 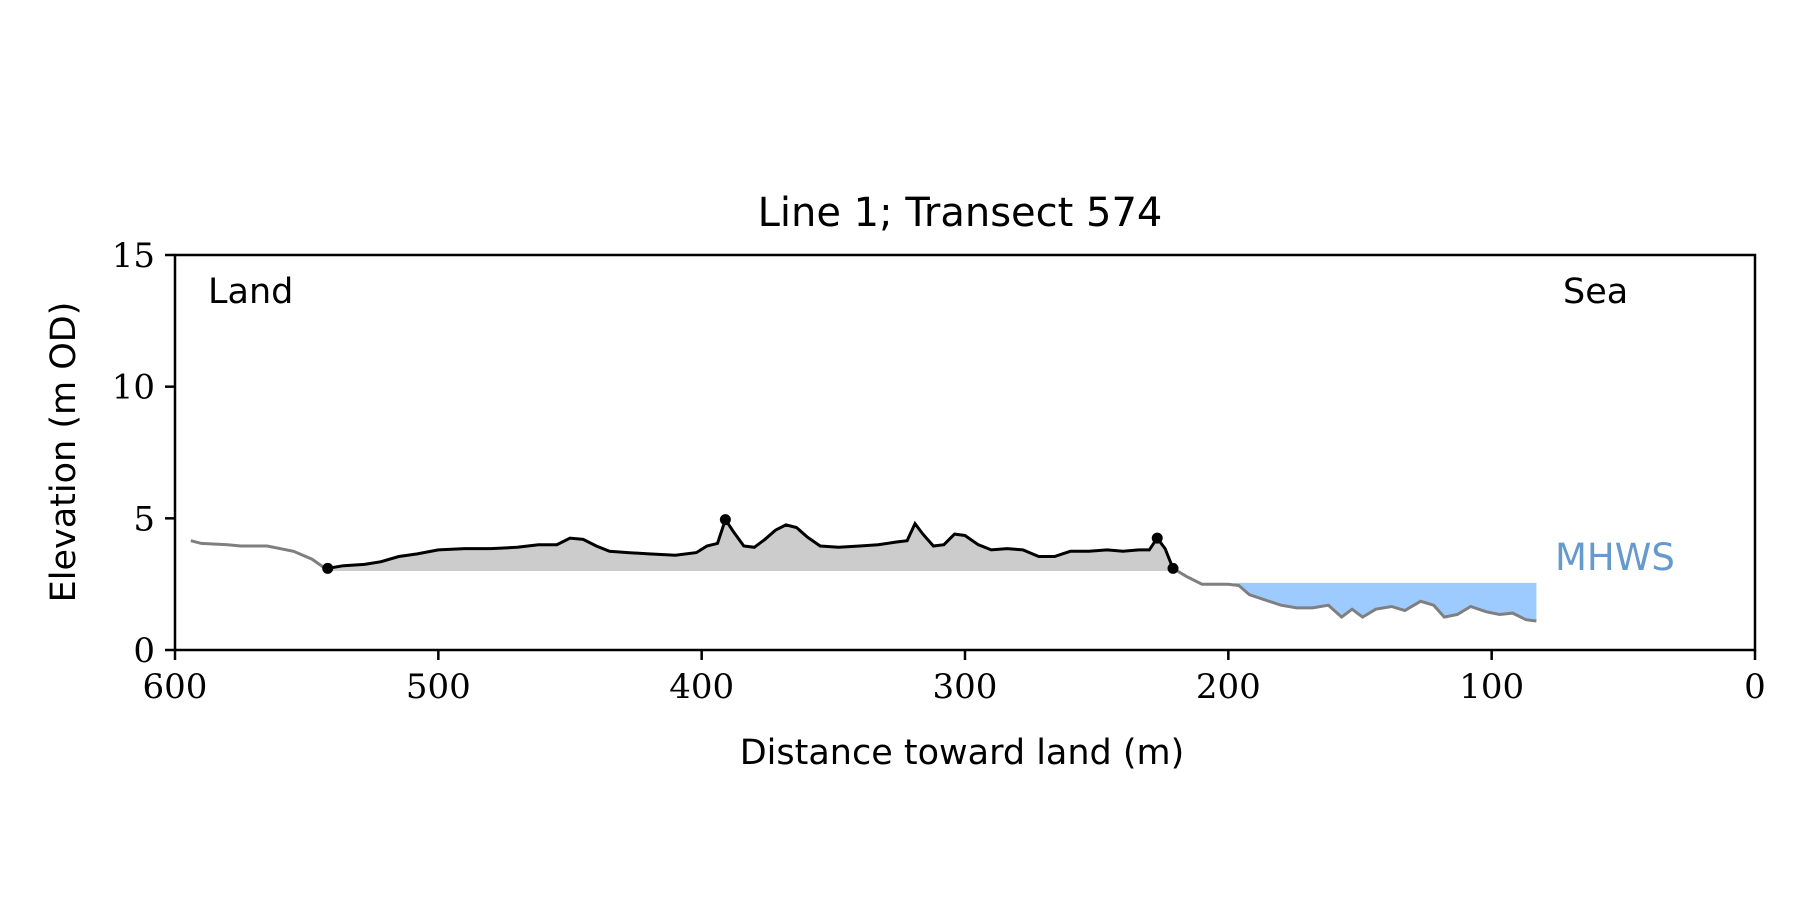 What do you see at coordinates (962, 753) in the screenshot?
I see `x-axis-label: Distance toward land (m)` at bounding box center [962, 753].